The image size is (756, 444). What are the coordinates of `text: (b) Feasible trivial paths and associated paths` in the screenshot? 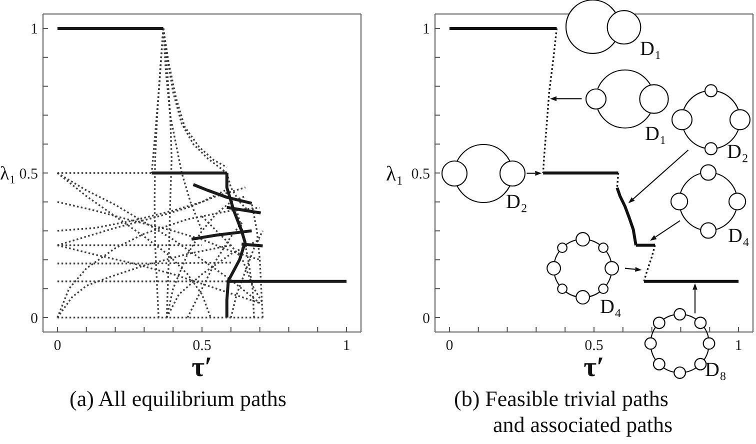 It's located at (564, 412).